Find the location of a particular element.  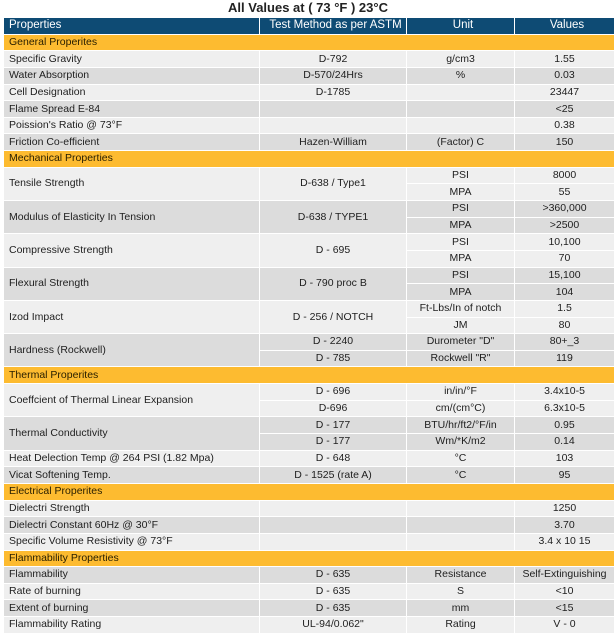

value: 6.3x10-5 is located at coordinates (564, 408).